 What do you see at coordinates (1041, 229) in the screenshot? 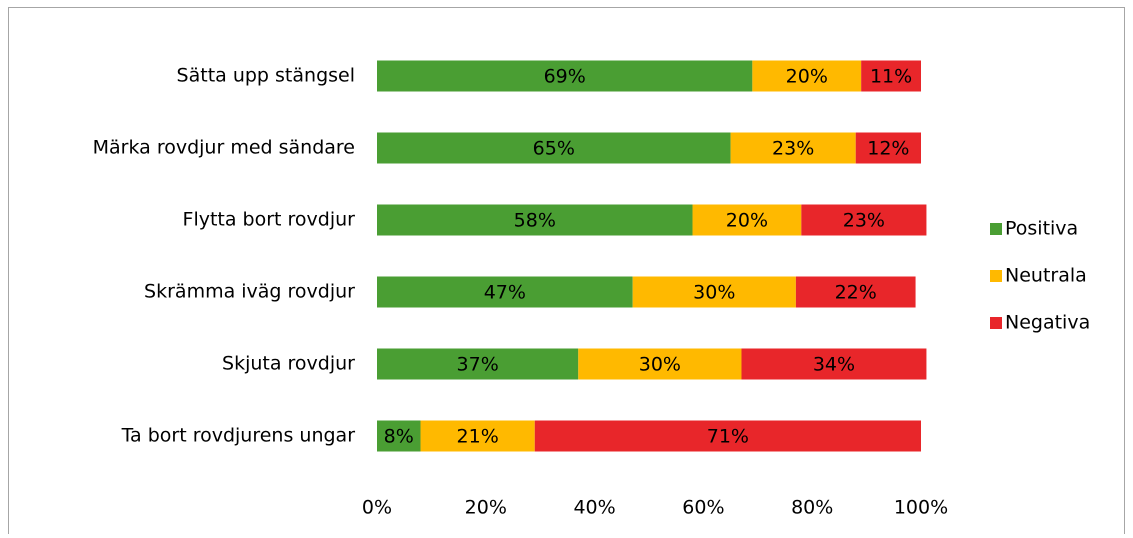
I see `legend-label: Positiva` at bounding box center [1041, 229].